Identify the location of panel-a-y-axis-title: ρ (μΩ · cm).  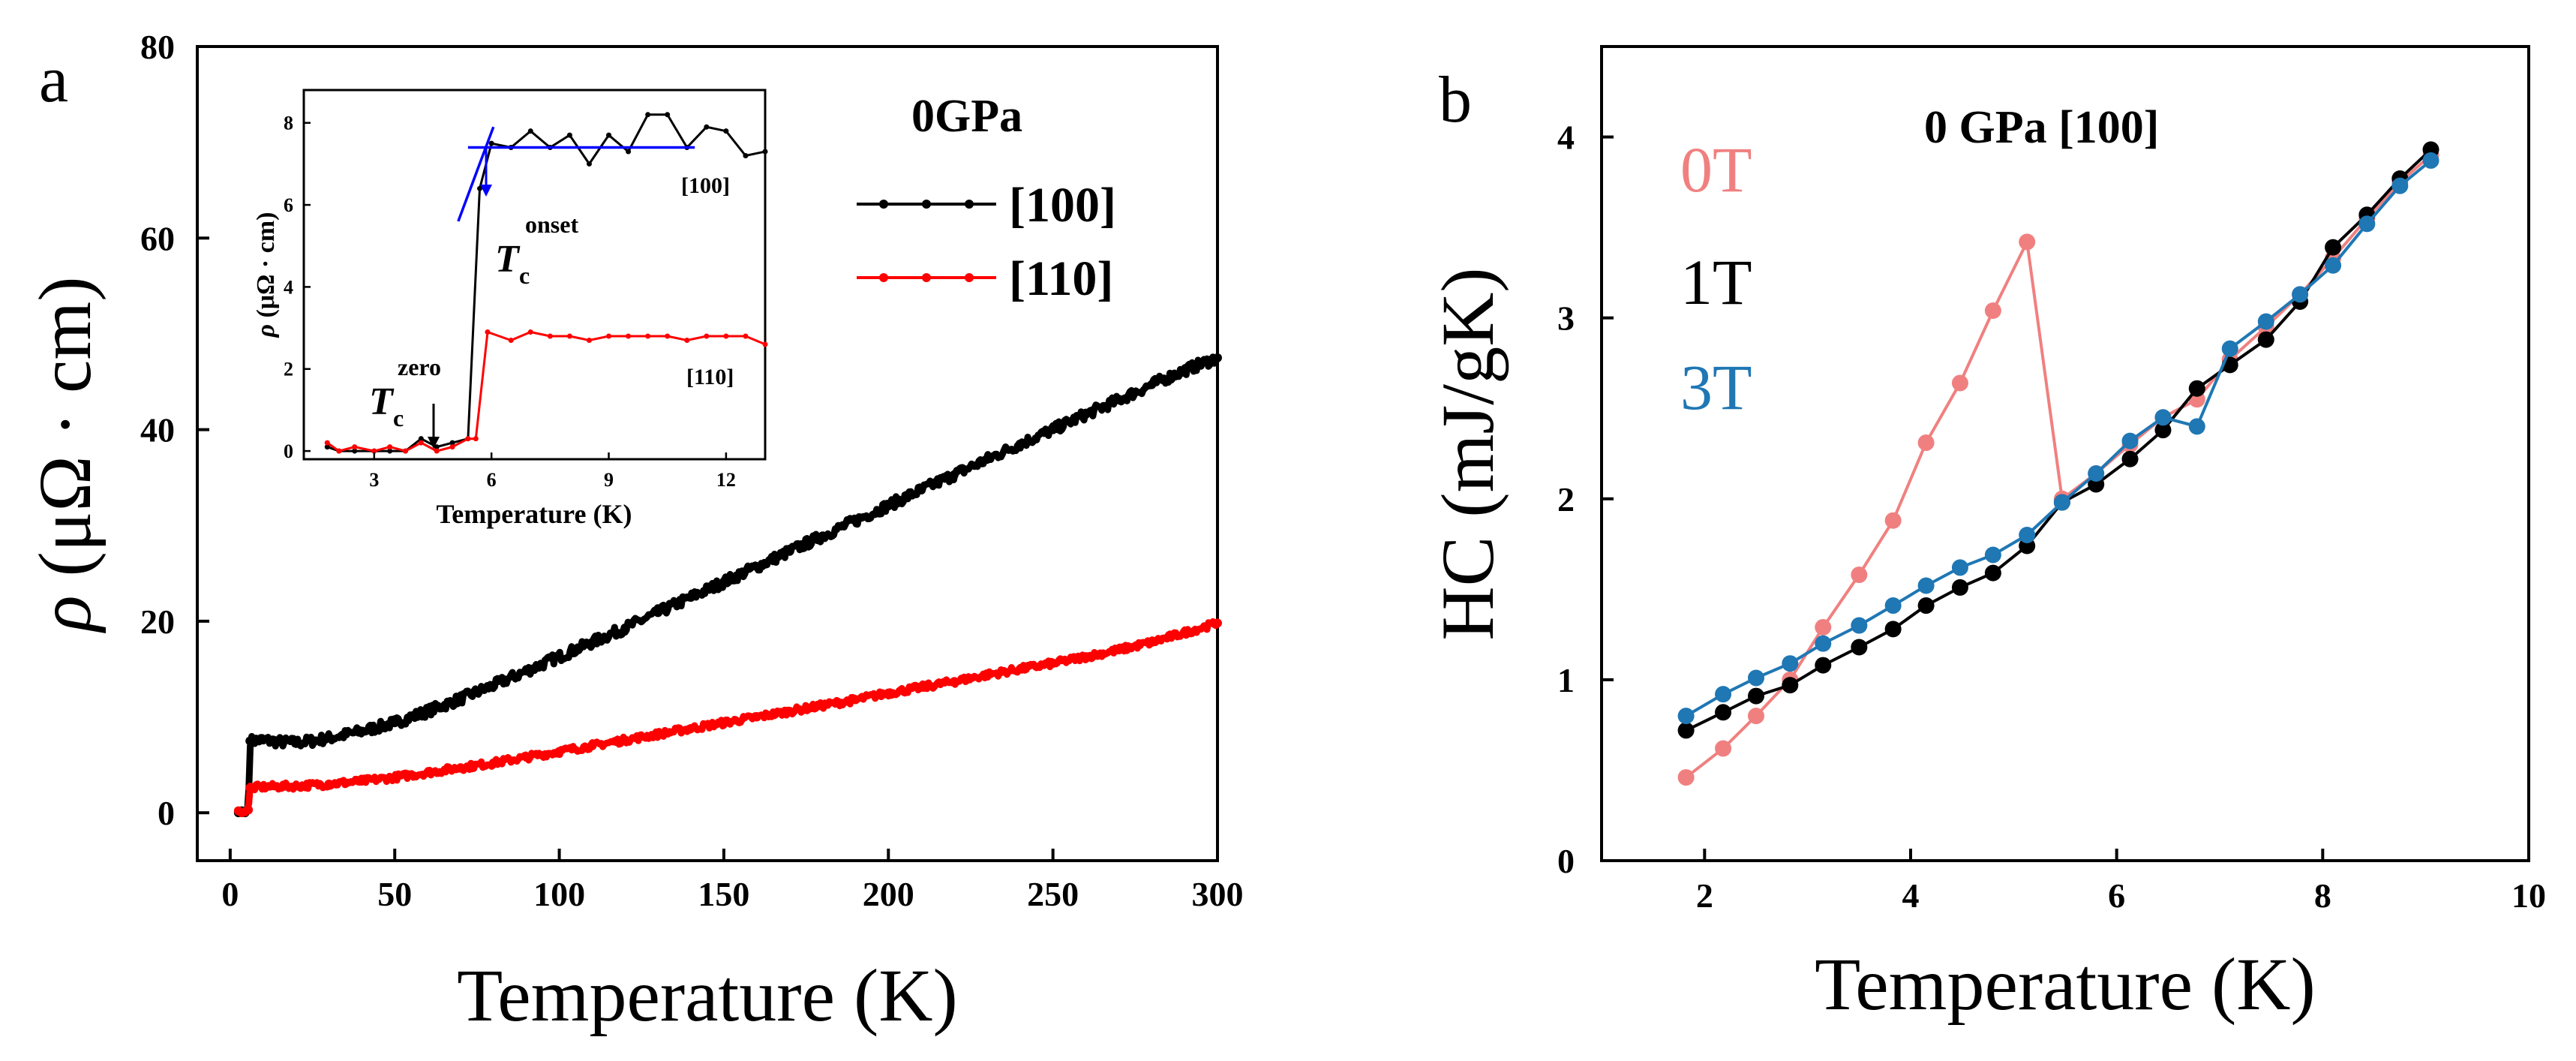
(65, 455).